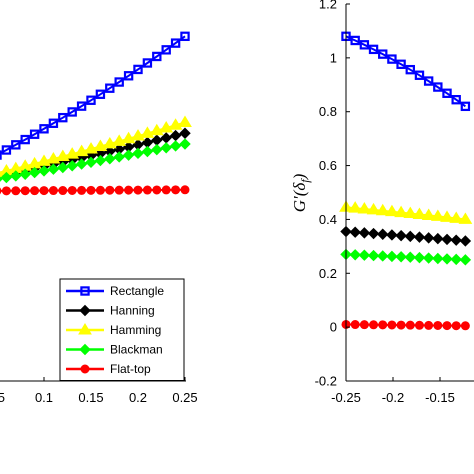  What do you see at coordinates (333, 57) in the screenshot?
I see `right-y-tick-label: 1` at bounding box center [333, 57].